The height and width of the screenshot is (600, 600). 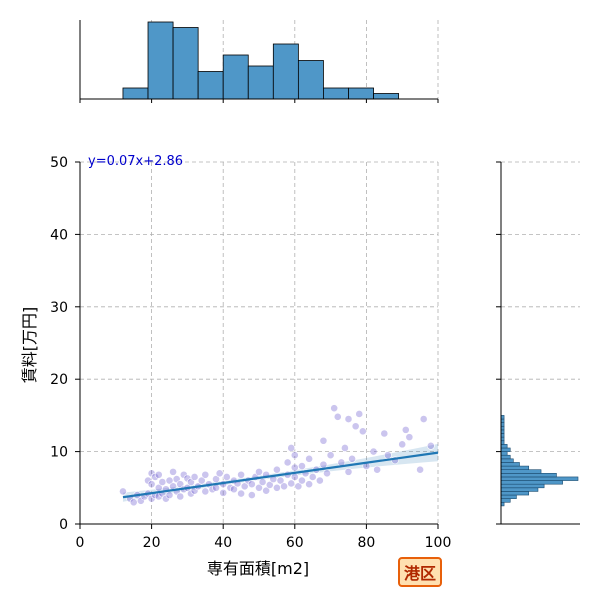 What do you see at coordinates (223, 543) in the screenshot?
I see `x-tick-label: 40` at bounding box center [223, 543].